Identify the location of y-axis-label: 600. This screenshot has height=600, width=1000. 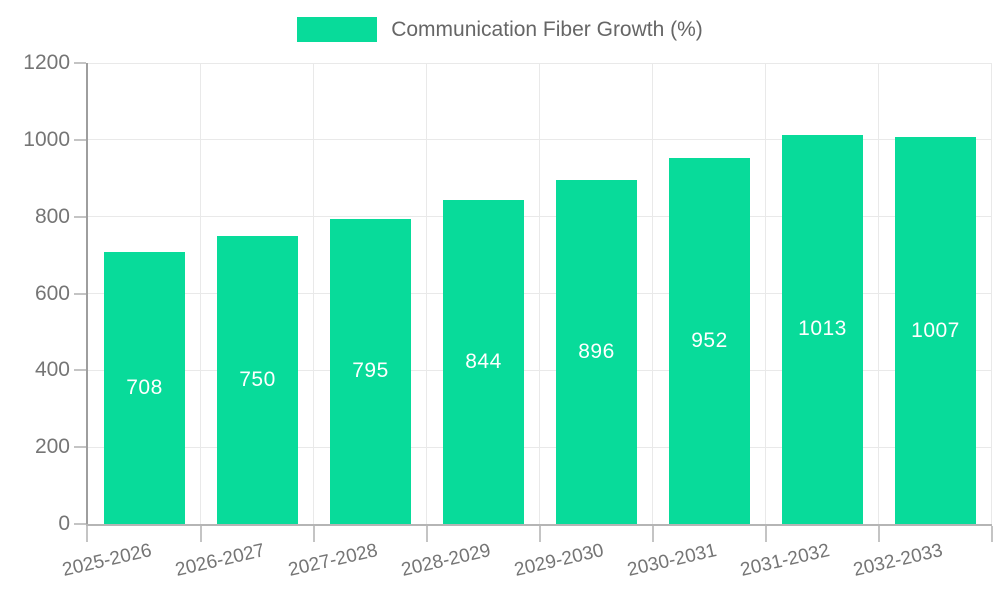
(35, 294).